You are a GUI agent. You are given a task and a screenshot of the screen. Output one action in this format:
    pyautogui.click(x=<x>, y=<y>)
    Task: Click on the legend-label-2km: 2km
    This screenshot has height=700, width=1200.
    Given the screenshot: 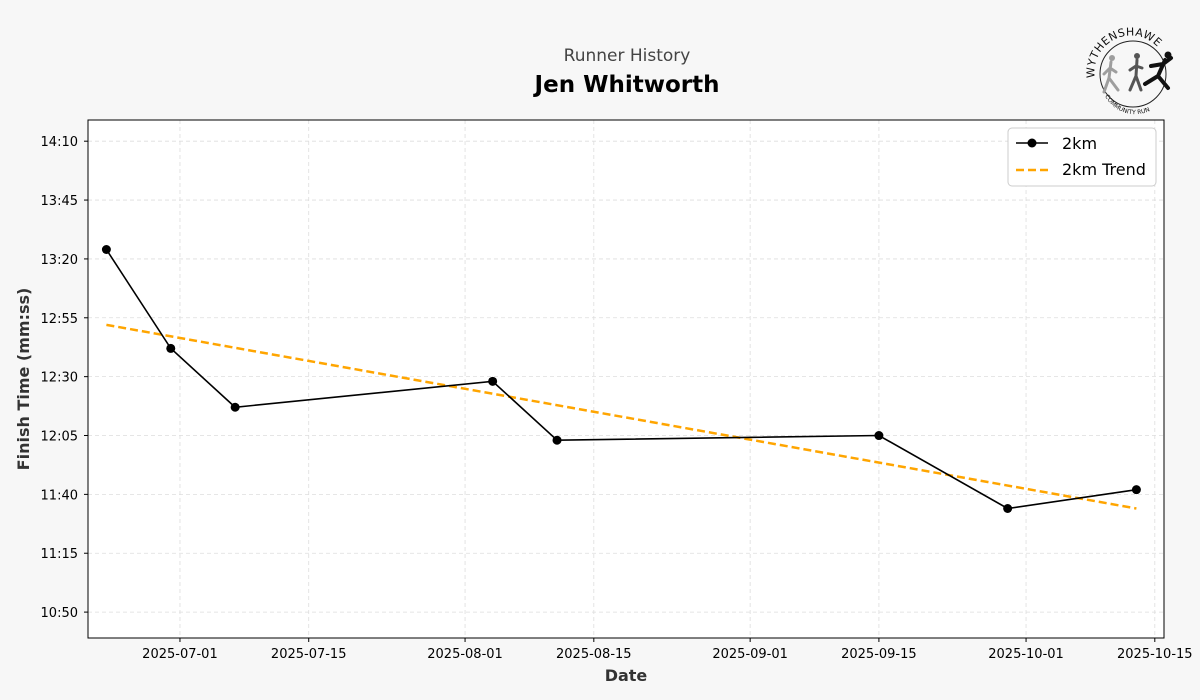 What is the action you would take?
    pyautogui.click(x=1079, y=143)
    